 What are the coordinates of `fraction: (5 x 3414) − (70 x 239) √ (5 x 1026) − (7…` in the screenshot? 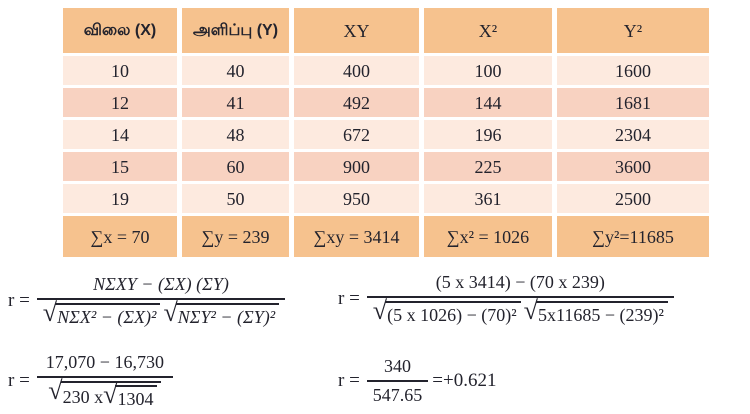 It's located at (520, 299).